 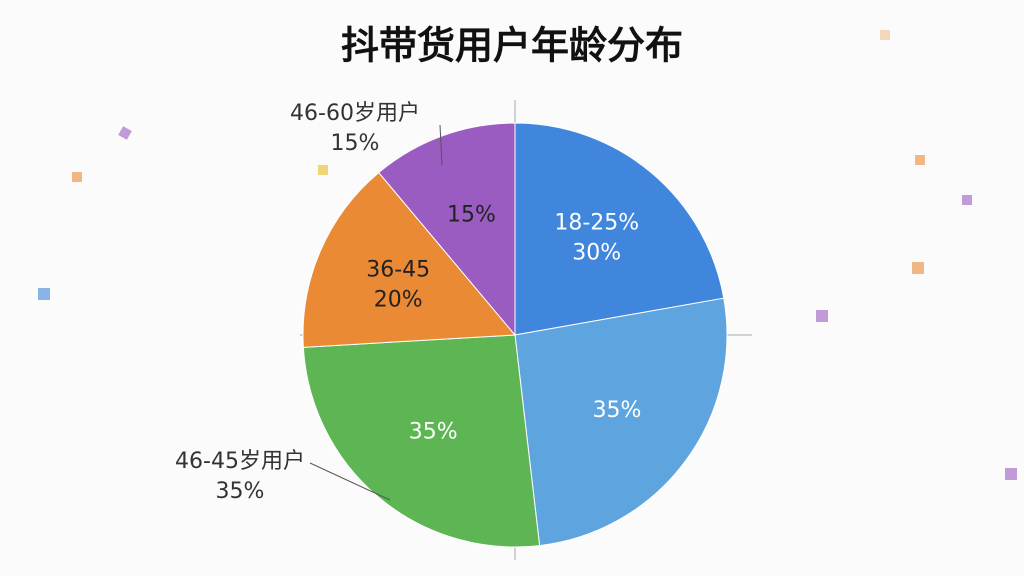 I want to click on annotation: 46-45岁用户, so click(x=240, y=461).